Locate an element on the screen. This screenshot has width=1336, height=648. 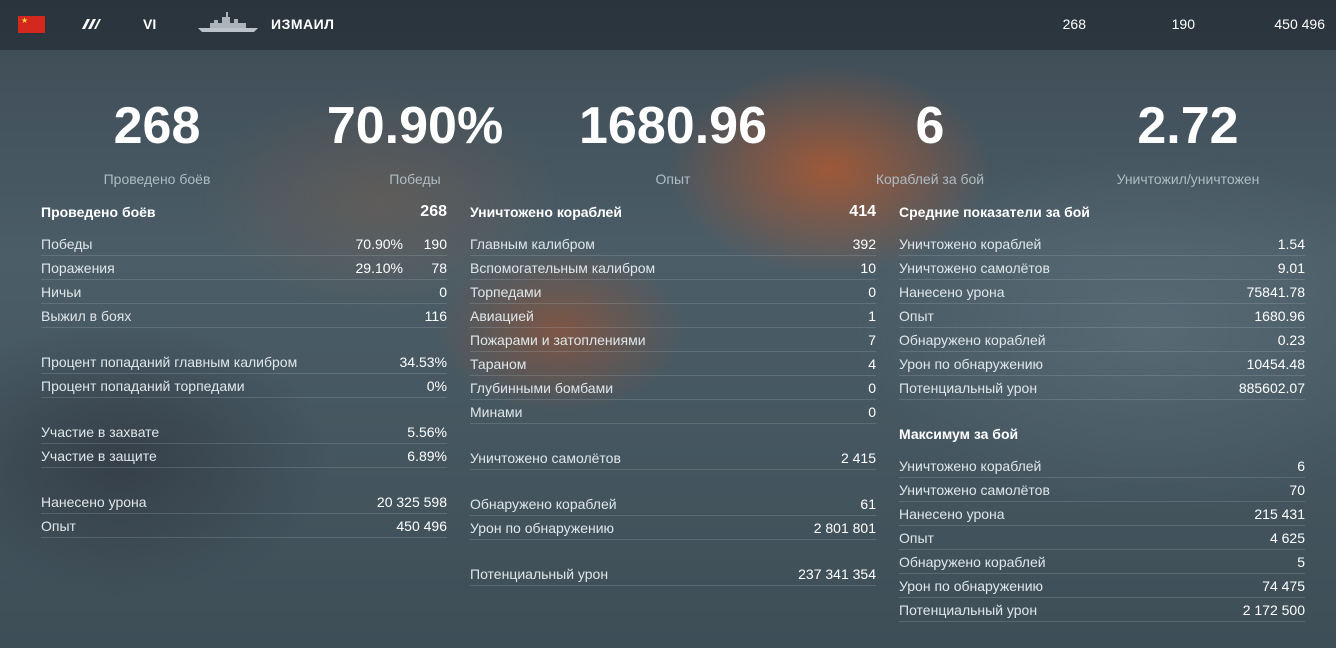
header-experience: 450 496 is located at coordinates (1299, 24).